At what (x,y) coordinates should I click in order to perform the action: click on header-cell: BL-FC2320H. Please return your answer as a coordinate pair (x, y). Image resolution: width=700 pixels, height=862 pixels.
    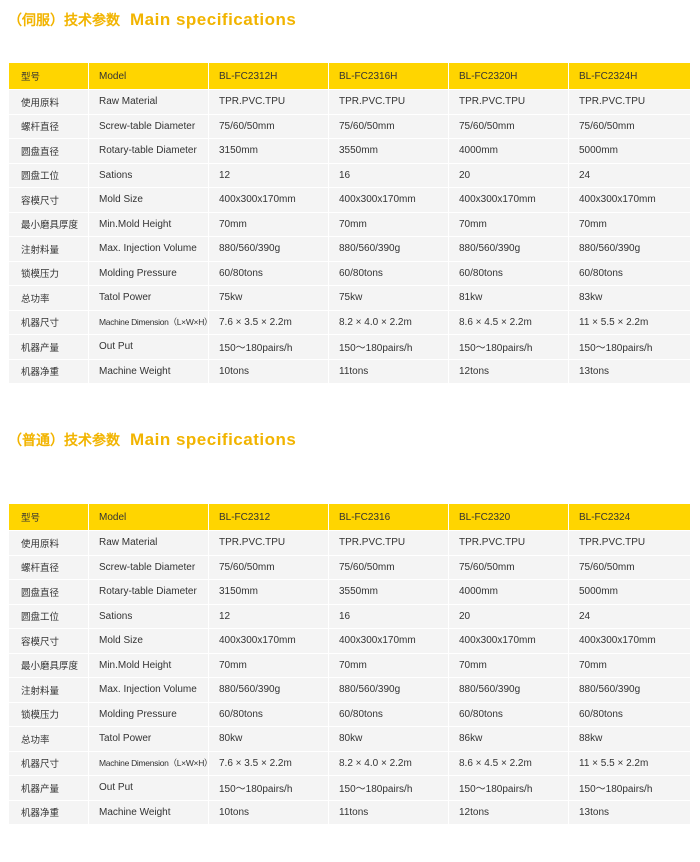
    Looking at the image, I should click on (508, 76).